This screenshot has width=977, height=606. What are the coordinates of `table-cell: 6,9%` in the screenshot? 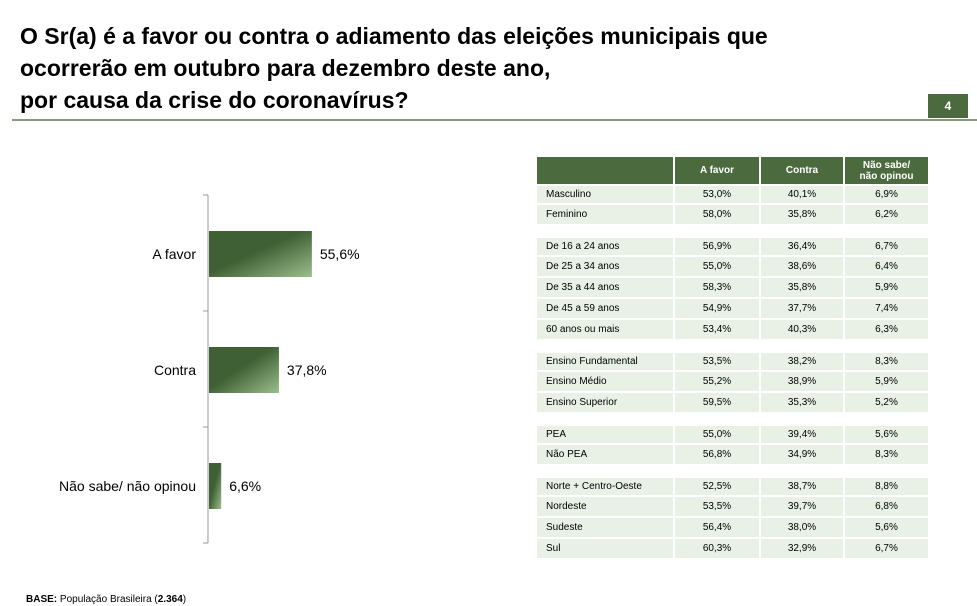 It's located at (887, 194).